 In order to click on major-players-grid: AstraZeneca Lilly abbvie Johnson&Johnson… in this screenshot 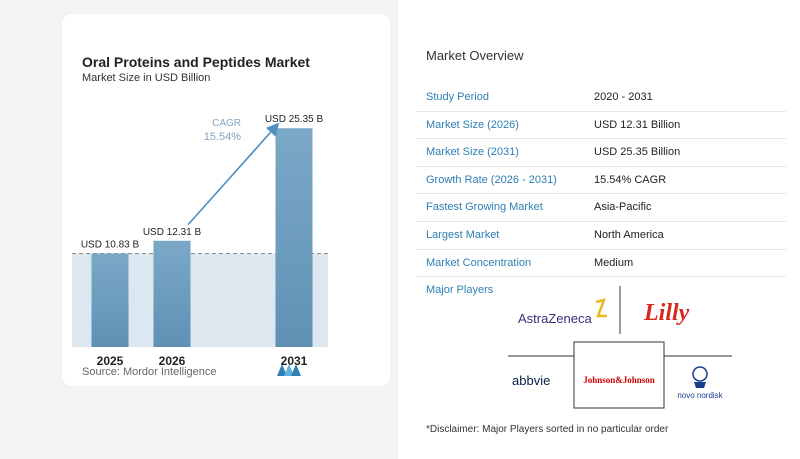, I will do `click(620, 347)`.